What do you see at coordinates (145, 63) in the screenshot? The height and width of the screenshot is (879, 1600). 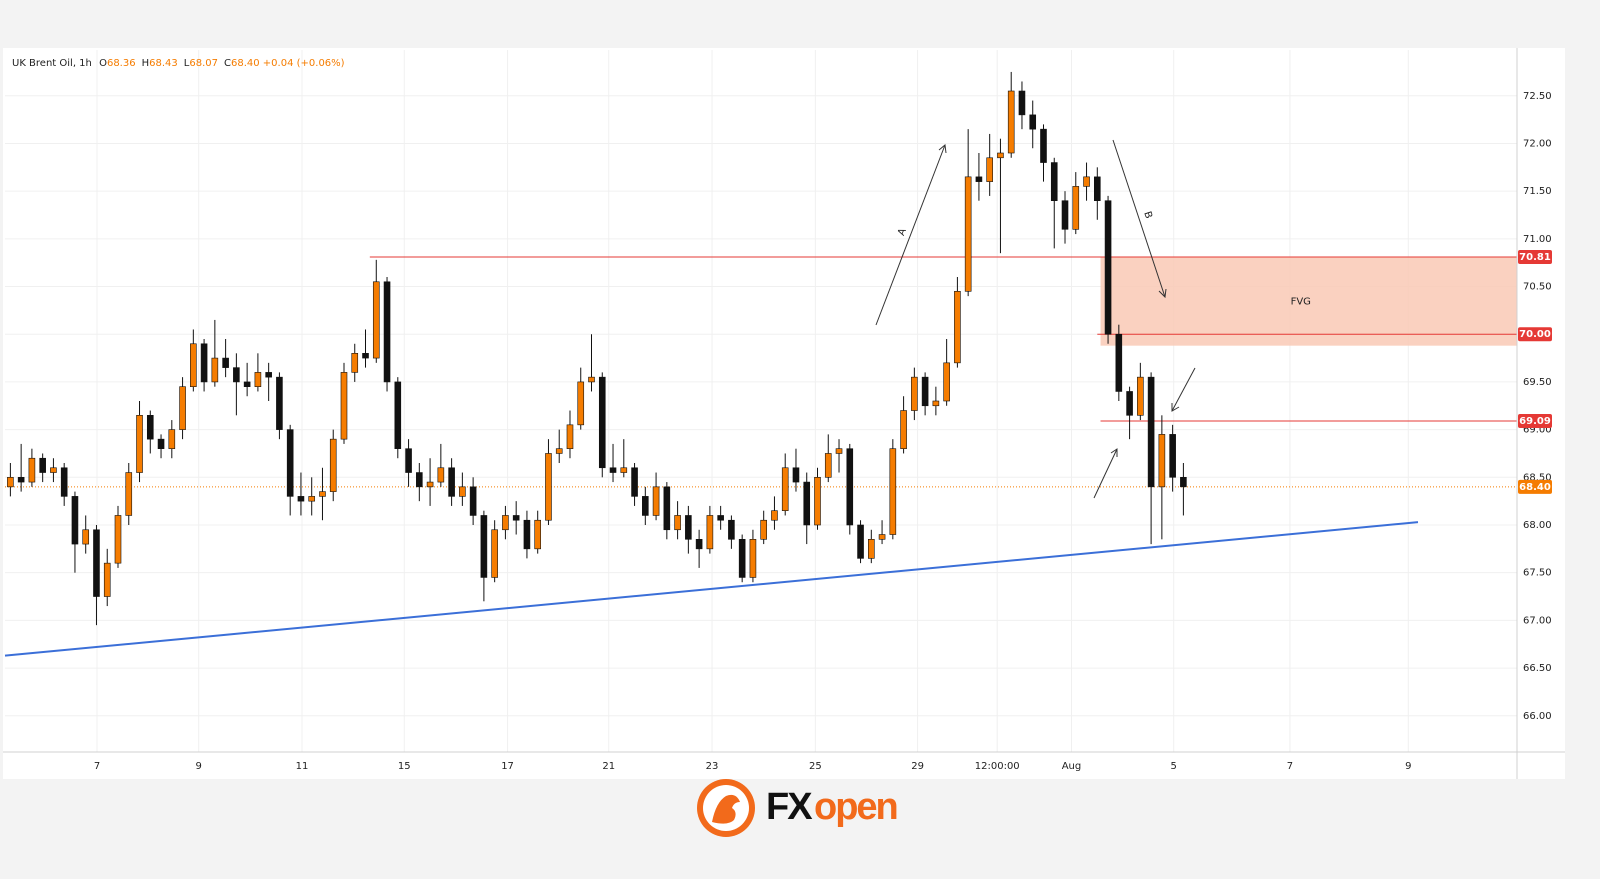 I see `ohlc-key: H` at bounding box center [145, 63].